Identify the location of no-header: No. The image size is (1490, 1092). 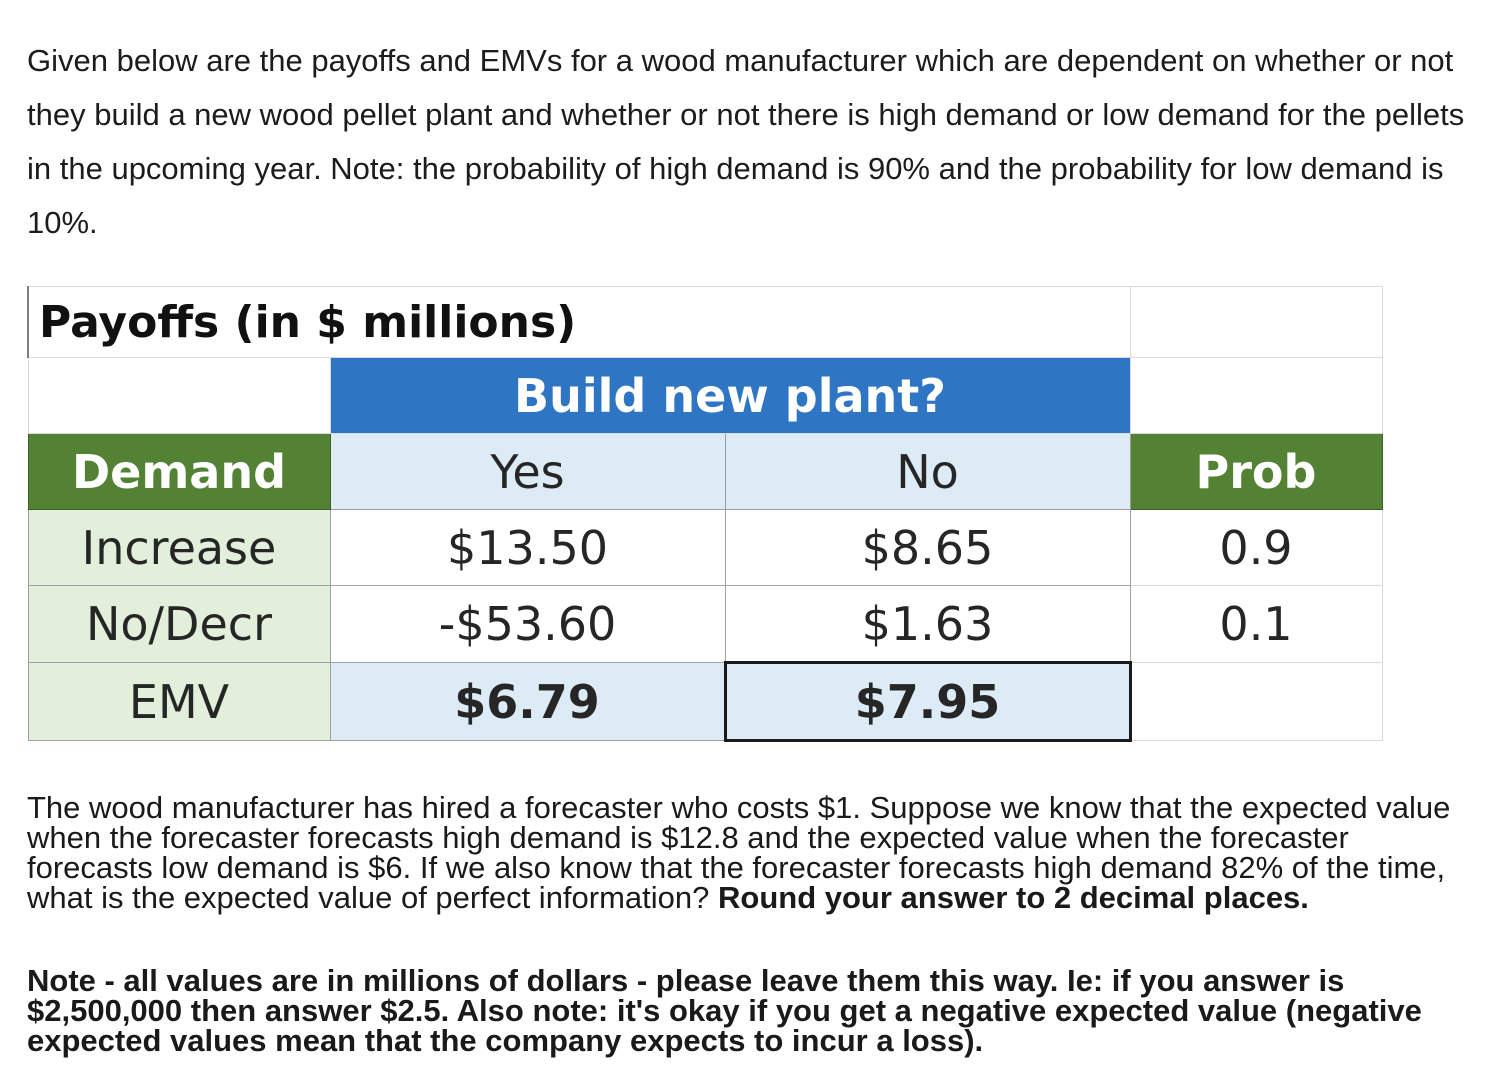
(927, 471).